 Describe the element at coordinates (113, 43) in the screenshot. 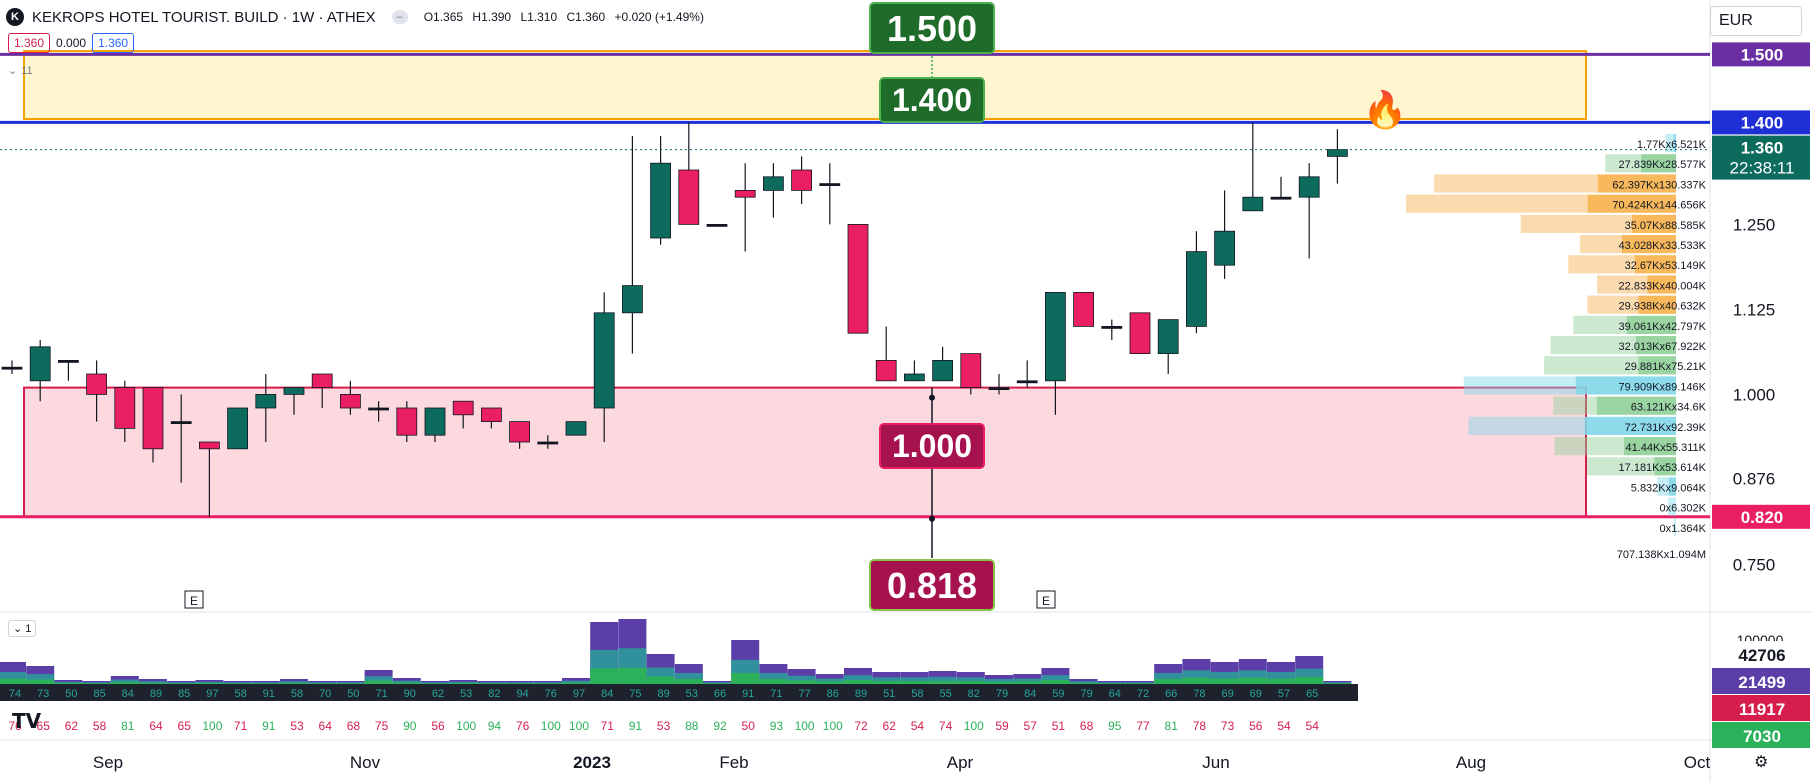

I see `ask-pill: 1.360` at that location.